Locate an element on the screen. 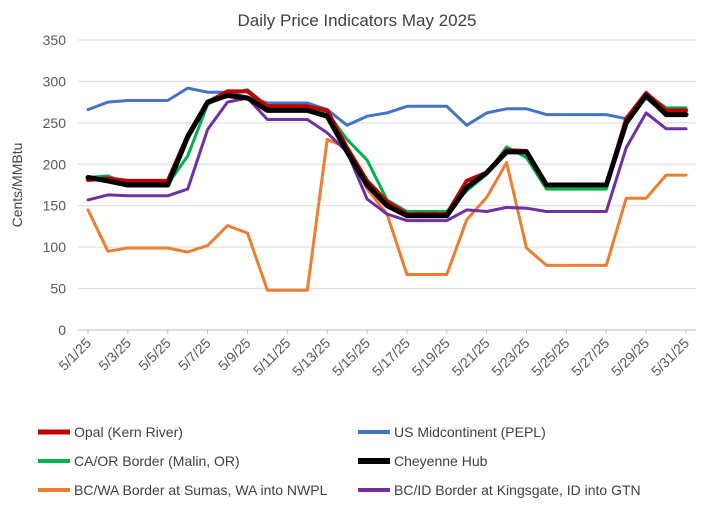  legend-label: BC/WA Border at Sumas, WA into NWPL is located at coordinates (201, 490).